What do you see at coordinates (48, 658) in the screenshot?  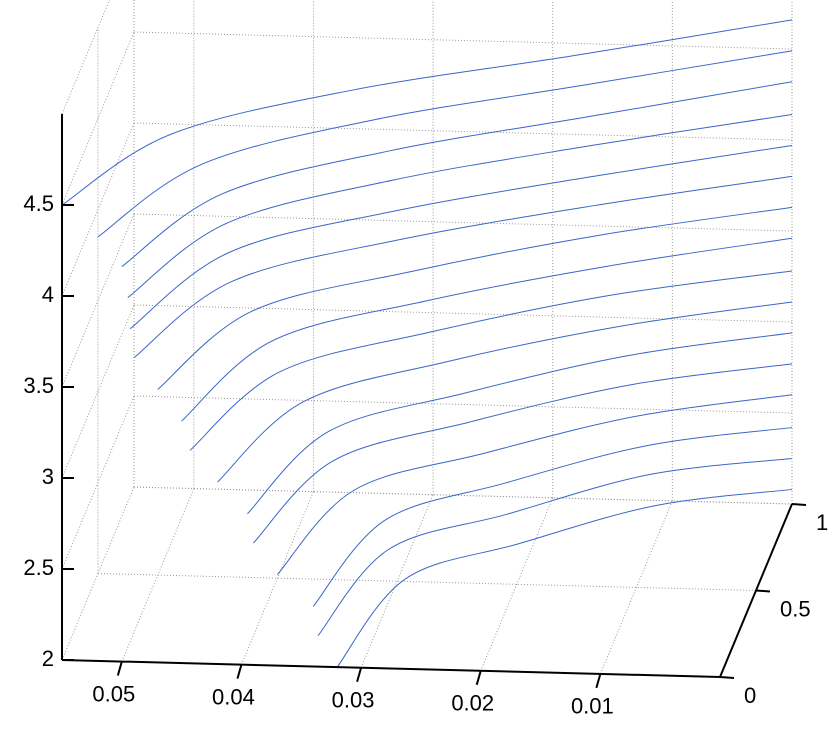 I see `z-tick-label: 2` at bounding box center [48, 658].